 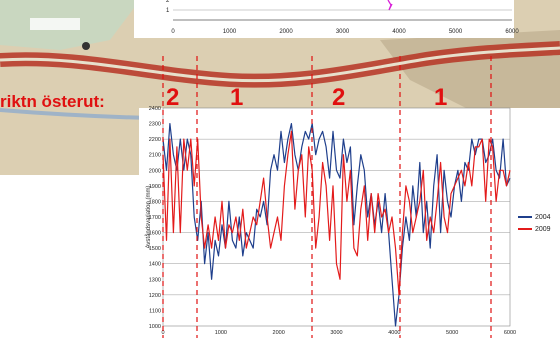 What do you see at coordinates (286, 32) in the screenshot?
I see `top-x-tick: 2000` at bounding box center [286, 32].